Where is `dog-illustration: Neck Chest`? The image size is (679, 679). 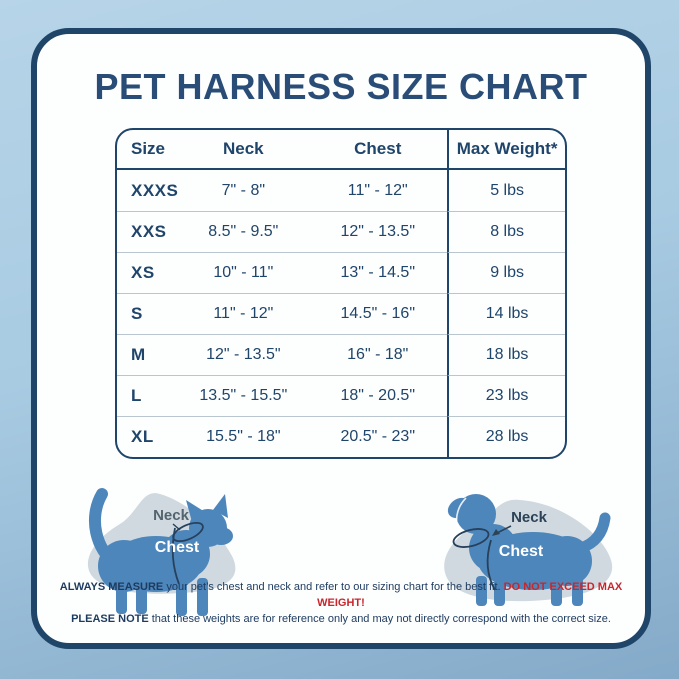 dog-illustration: Neck Chest is located at coordinates (521, 548).